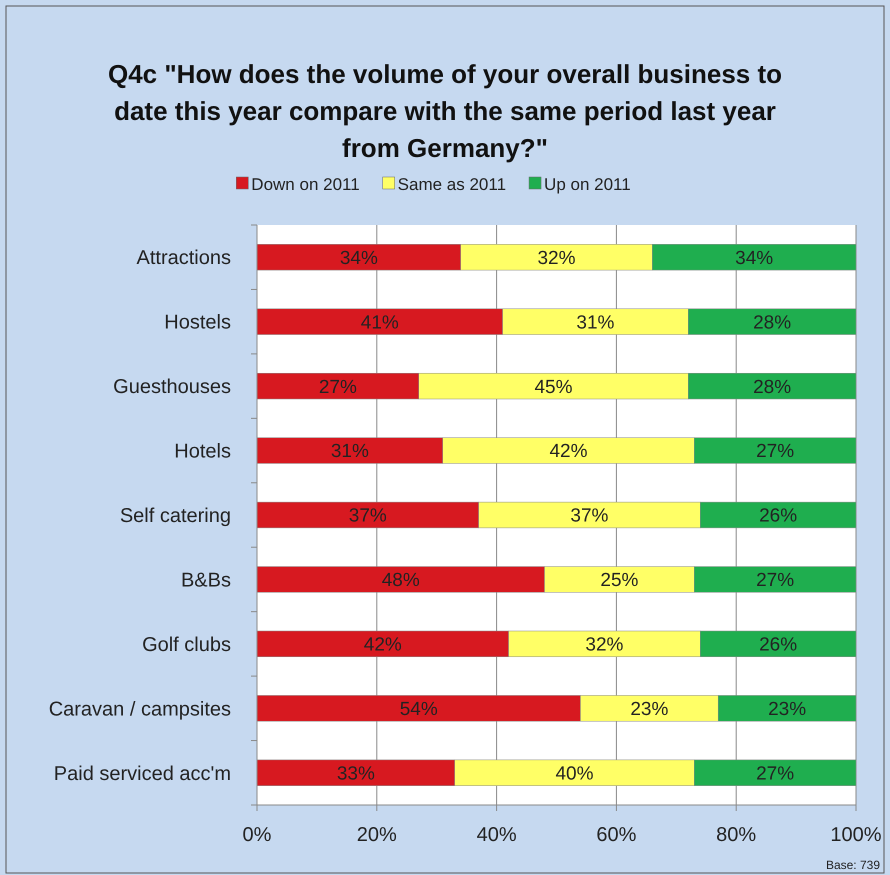 The width and height of the screenshot is (890, 875). Describe the element at coordinates (616, 835) in the screenshot. I see `x-tick-label: 60%` at that location.